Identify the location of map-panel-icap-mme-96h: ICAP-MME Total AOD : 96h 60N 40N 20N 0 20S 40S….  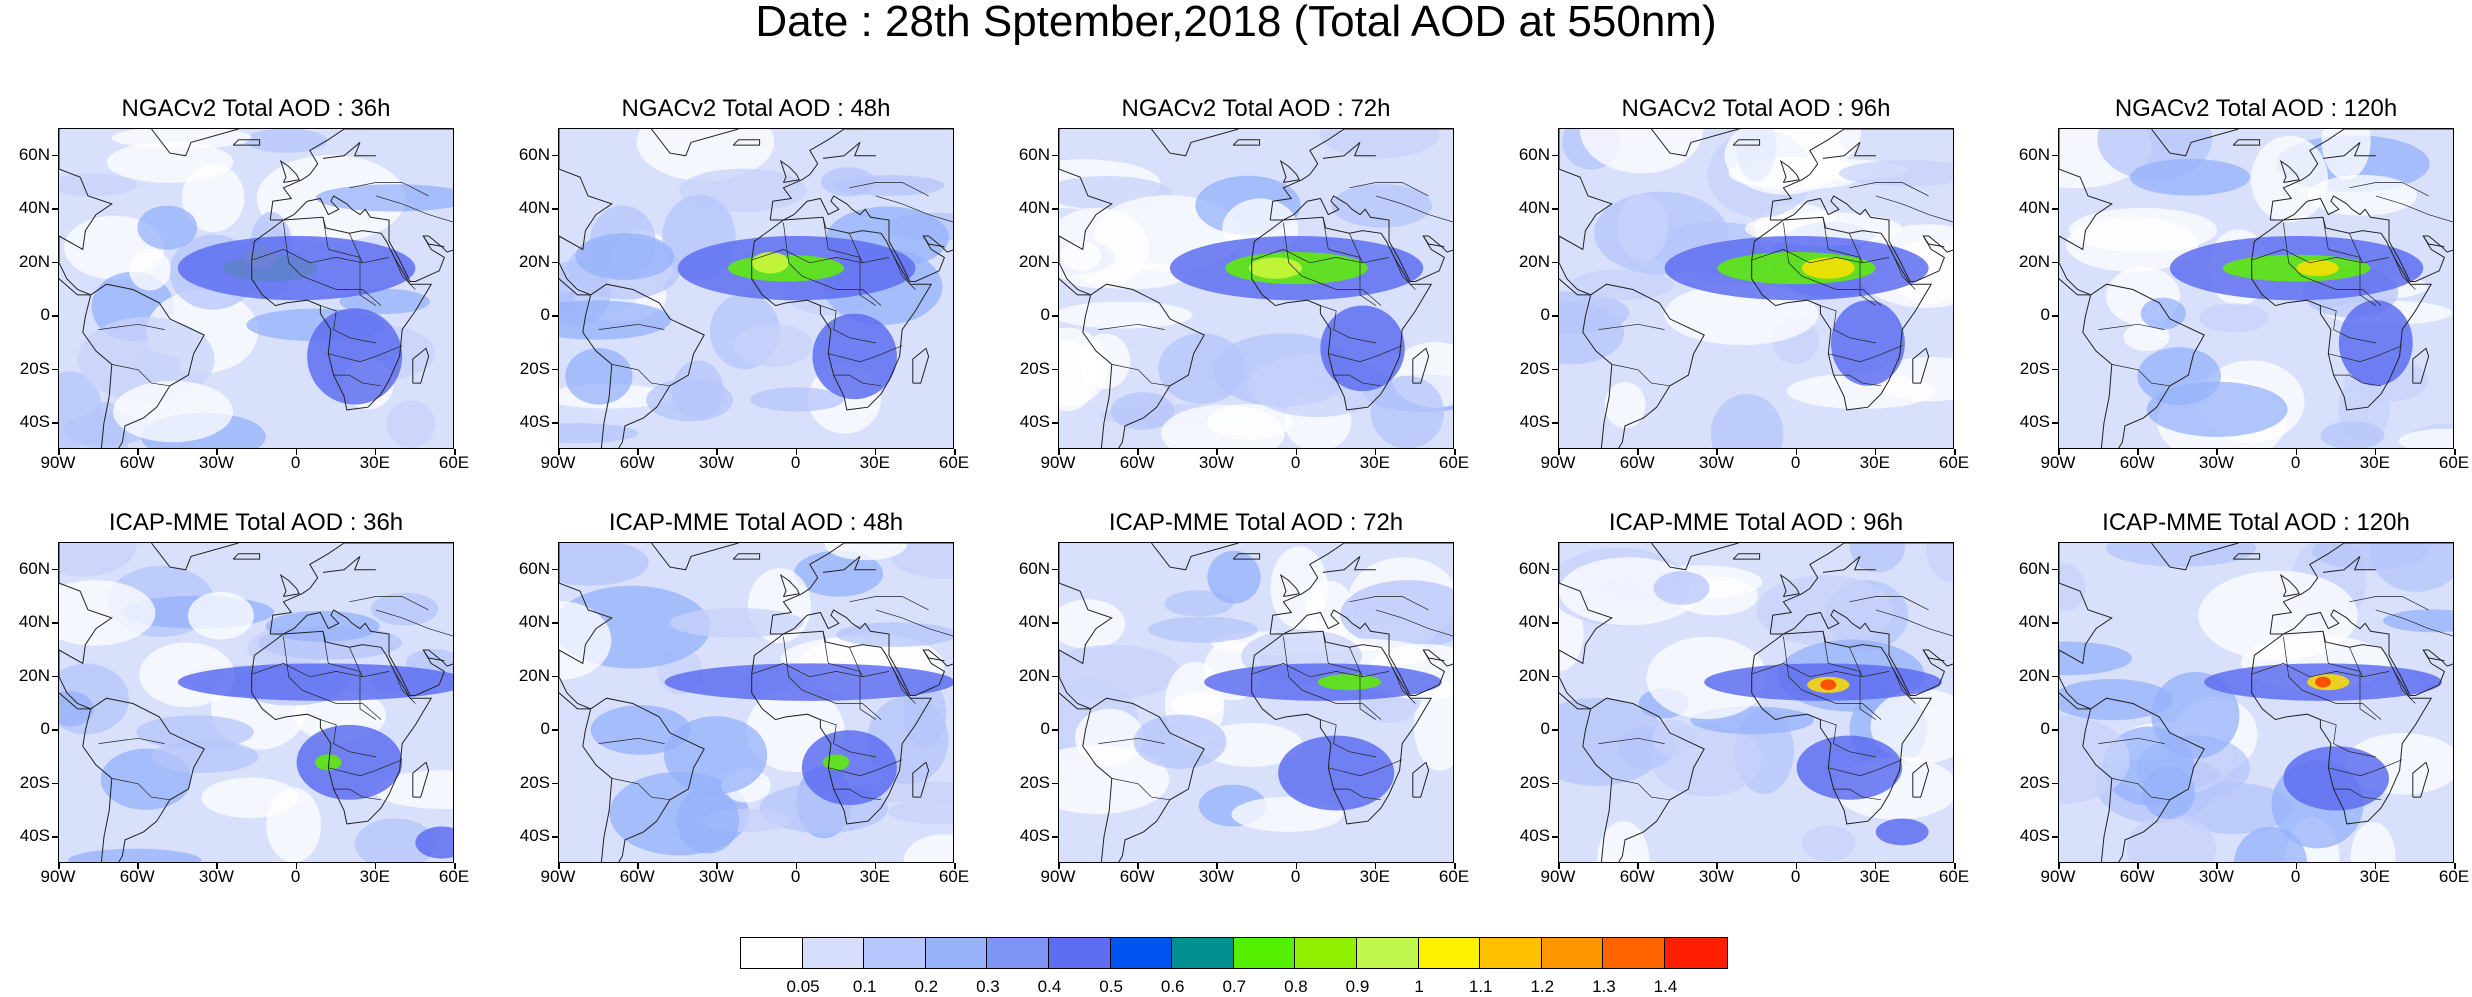
(1760, 715).